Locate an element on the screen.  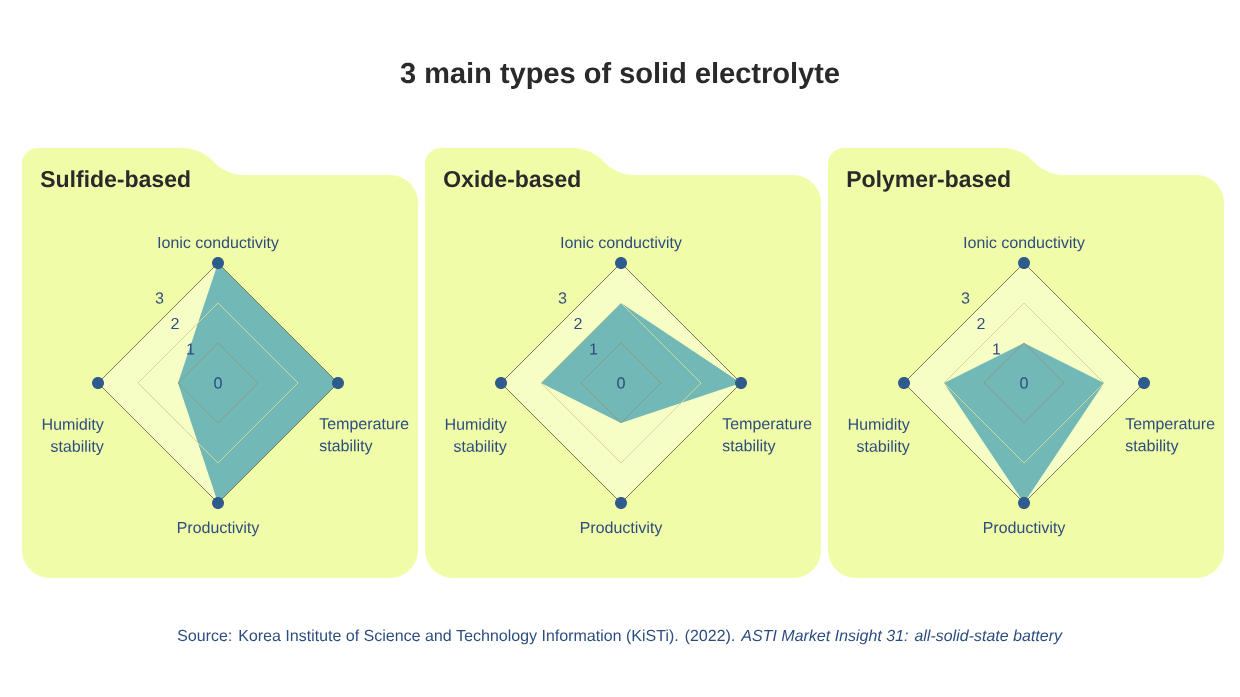
text: 3 main types of solid electrolyte is located at coordinates (619, 75).